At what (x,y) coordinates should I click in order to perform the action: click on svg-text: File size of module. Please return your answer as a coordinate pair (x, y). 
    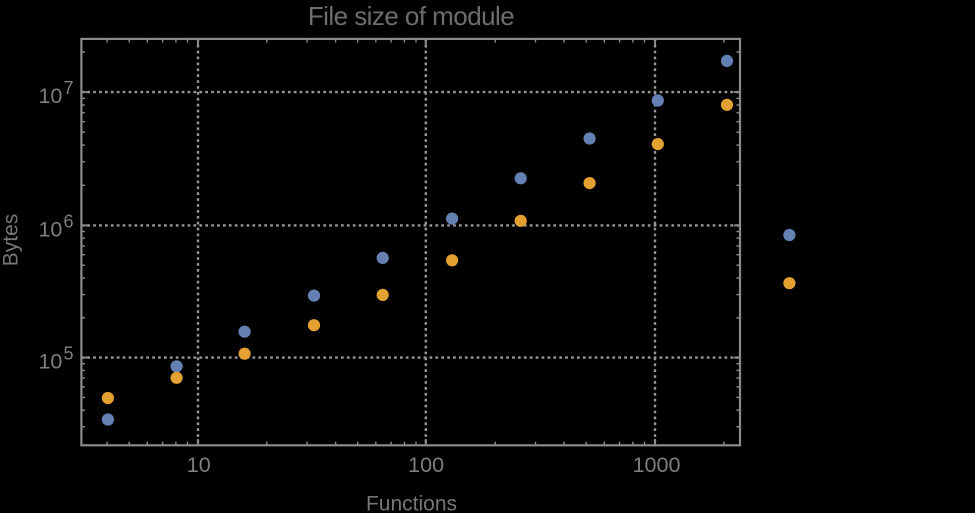
    Looking at the image, I should click on (411, 16).